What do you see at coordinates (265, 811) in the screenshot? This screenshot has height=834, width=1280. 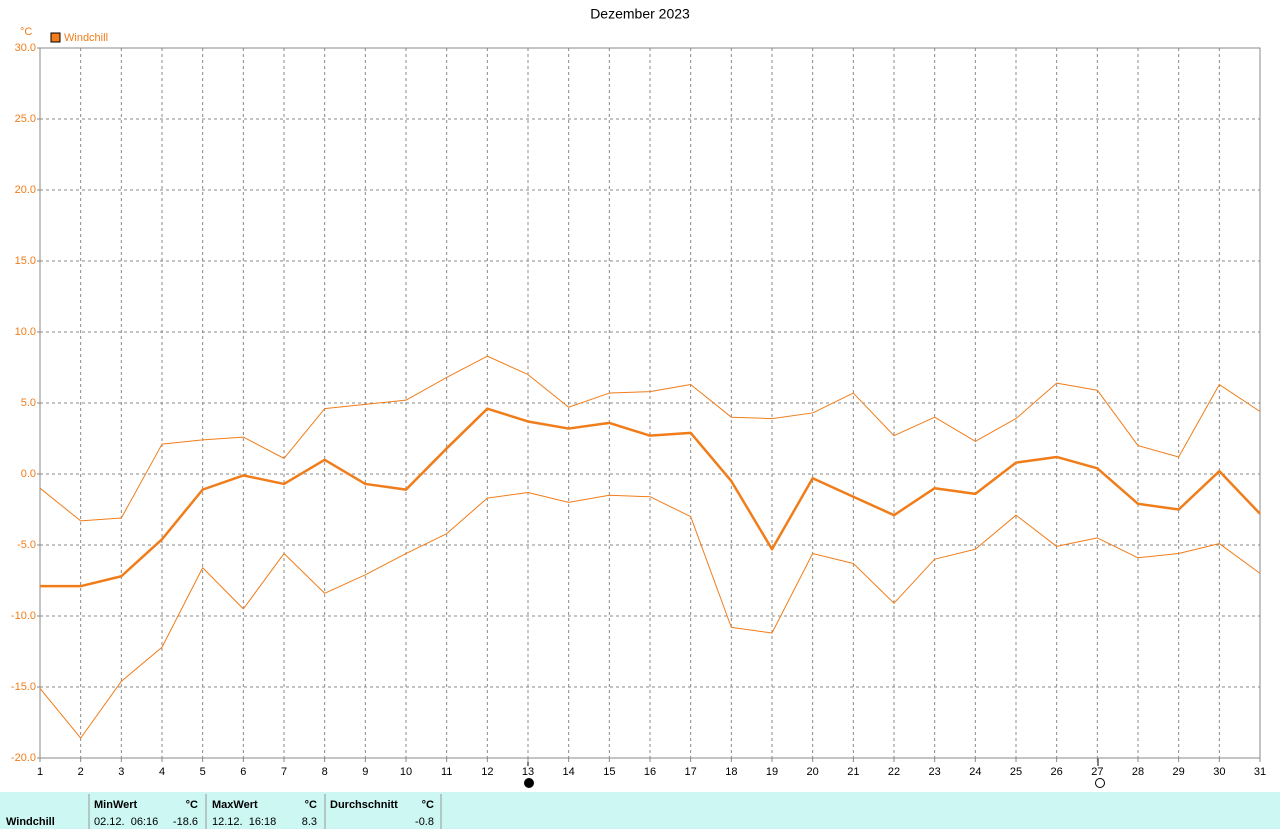 I see `stats-dividers` at bounding box center [265, 811].